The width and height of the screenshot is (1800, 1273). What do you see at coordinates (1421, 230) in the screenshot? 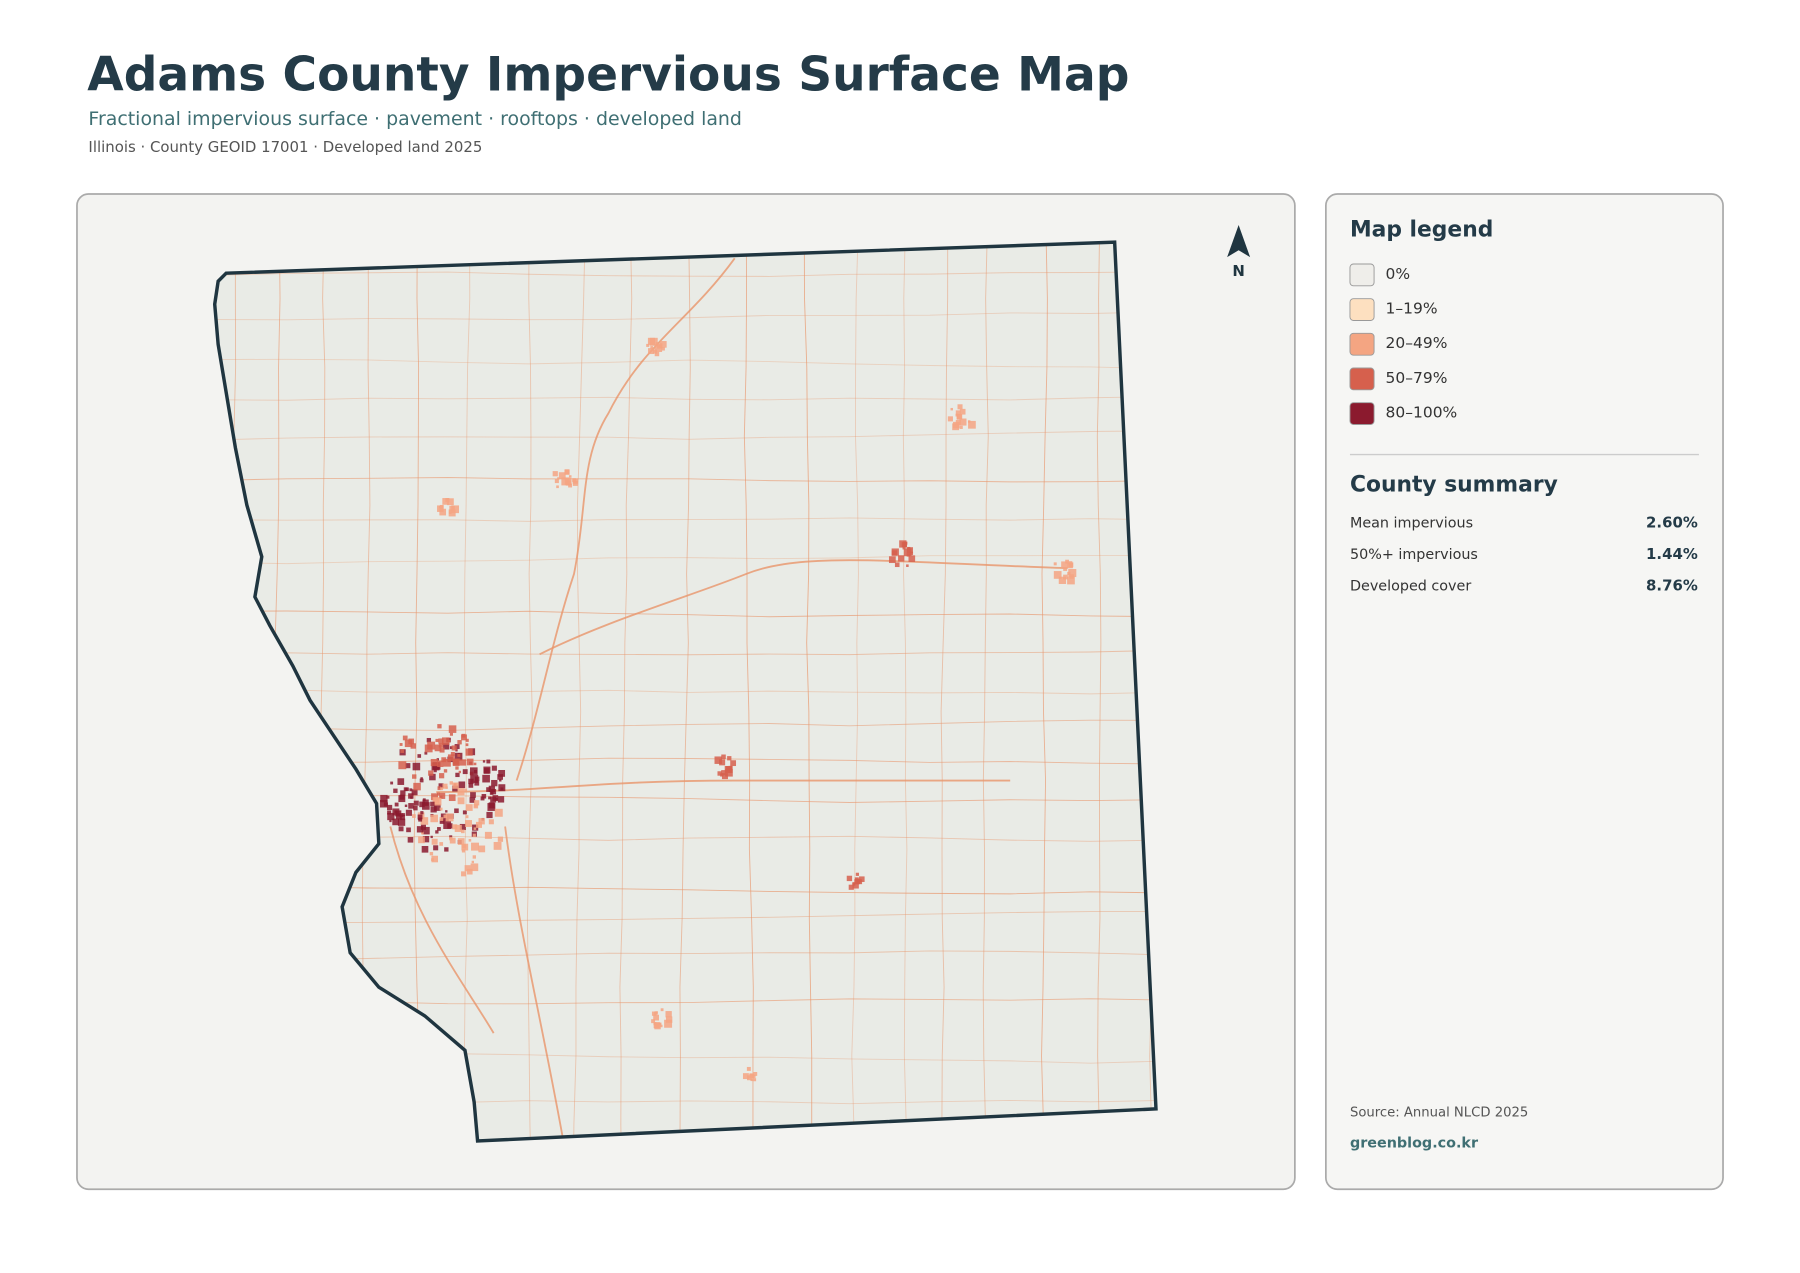
I see `legend-title: Map legend` at bounding box center [1421, 230].